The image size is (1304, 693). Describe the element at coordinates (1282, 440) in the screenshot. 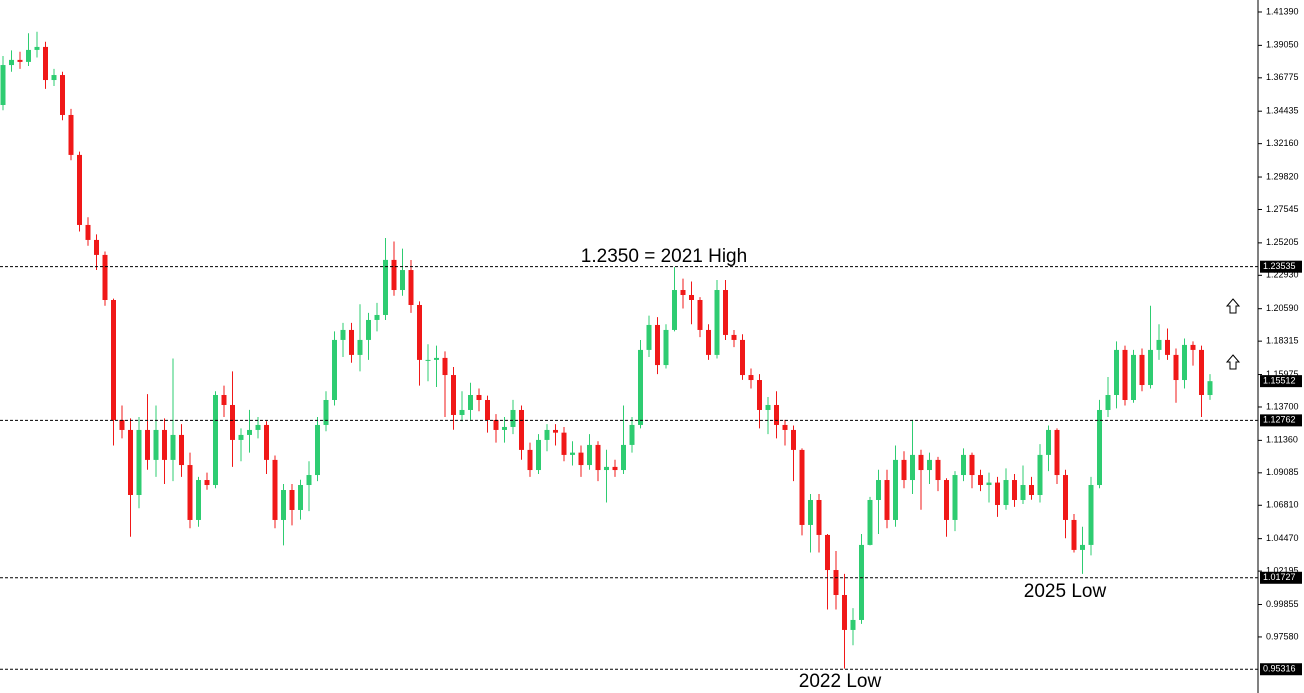

I see `y-tick-label: 1.11360` at that location.